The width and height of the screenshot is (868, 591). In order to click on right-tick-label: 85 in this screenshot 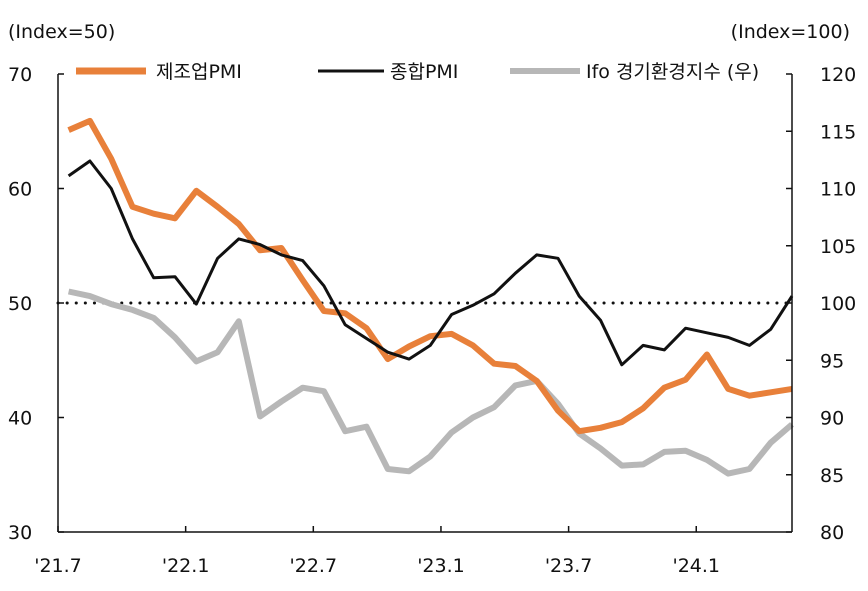, I will do `click(832, 476)`.